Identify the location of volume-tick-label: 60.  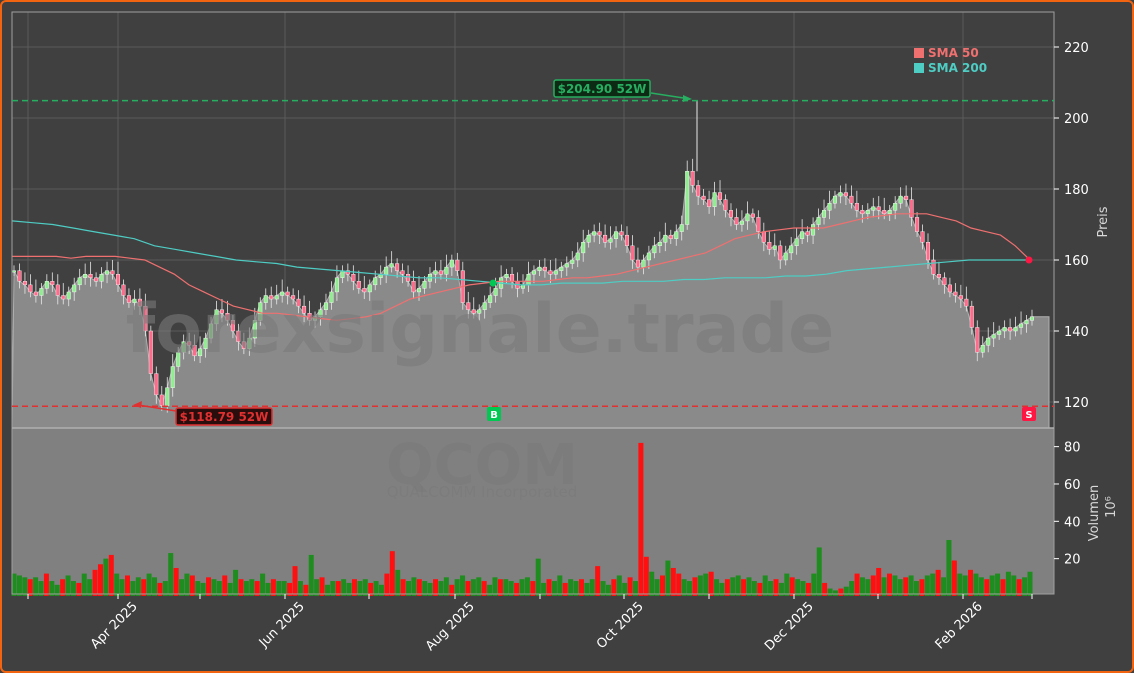
(1072, 485).